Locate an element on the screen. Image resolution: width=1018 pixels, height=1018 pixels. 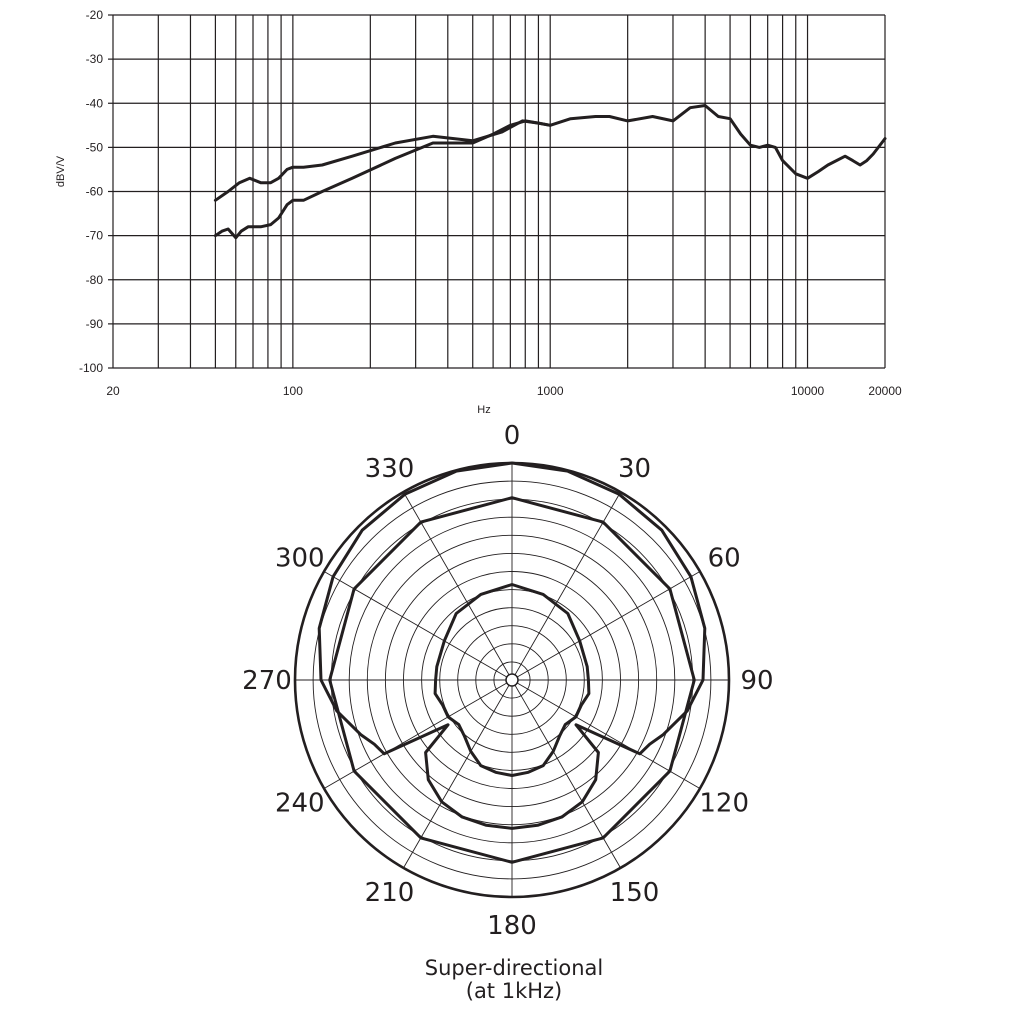
y-tick-label: -90 is located at coordinates (95, 324).